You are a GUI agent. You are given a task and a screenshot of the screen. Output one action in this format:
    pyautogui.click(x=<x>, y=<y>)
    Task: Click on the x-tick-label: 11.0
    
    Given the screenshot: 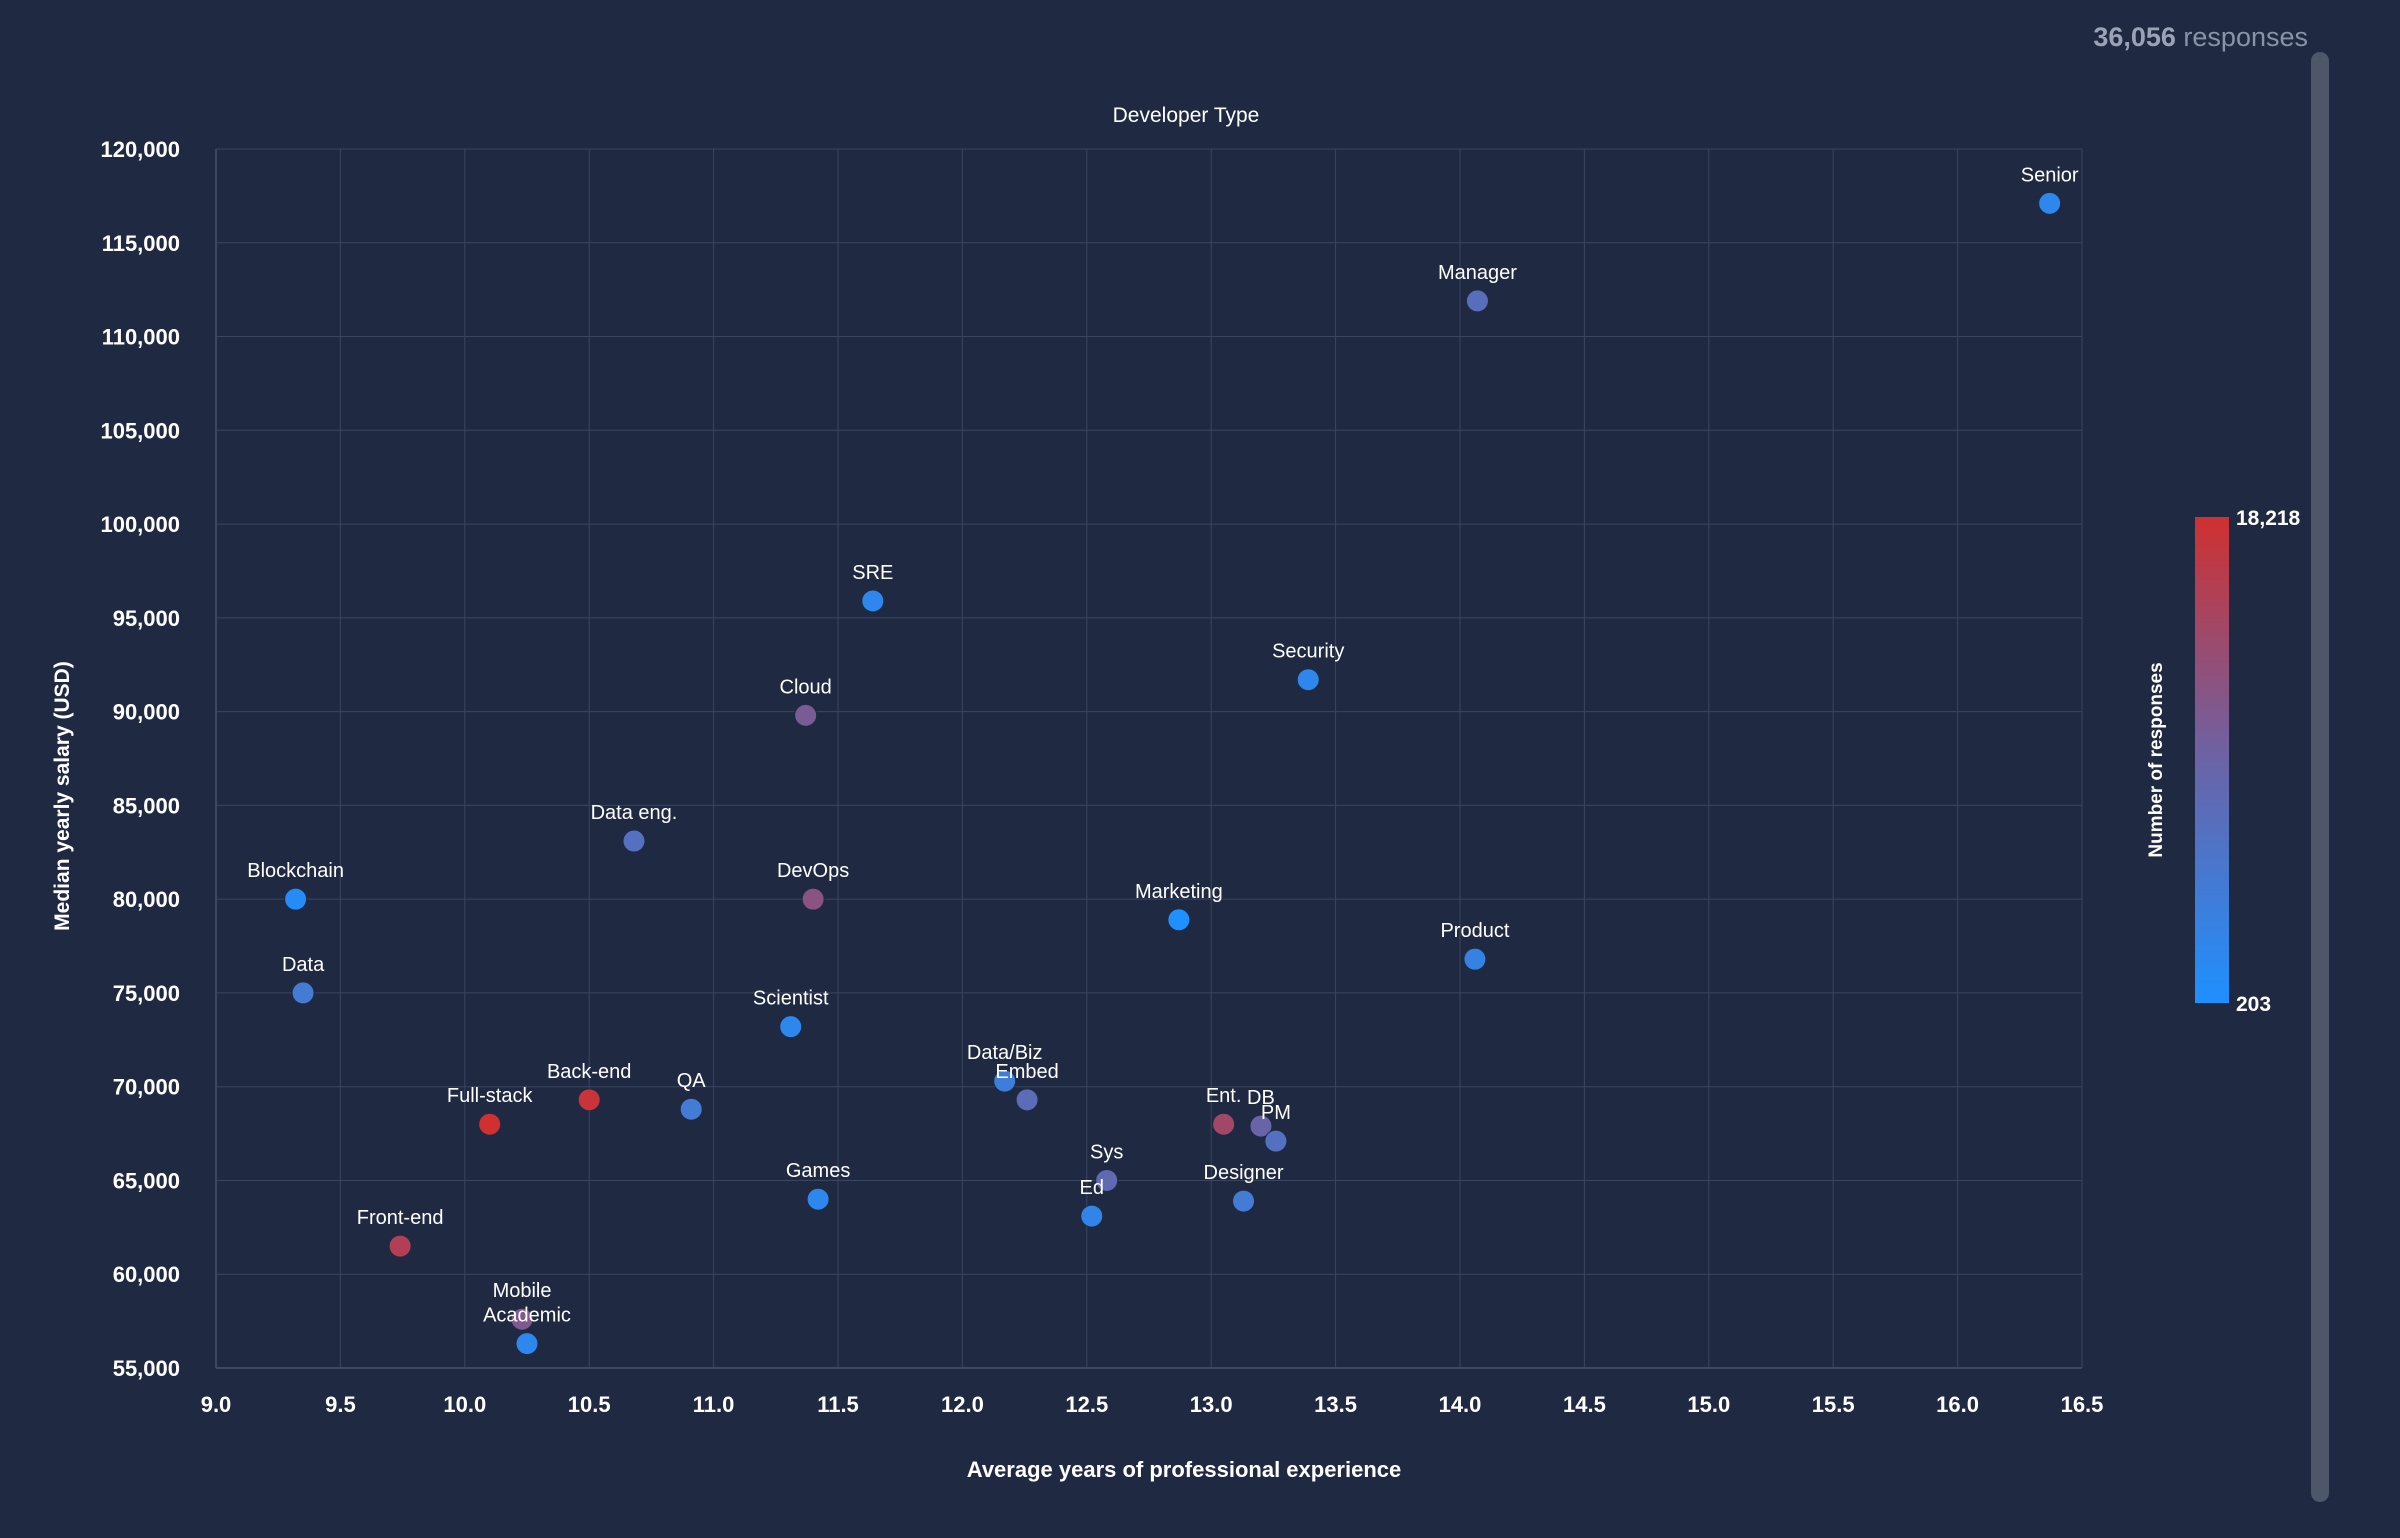 What is the action you would take?
    pyautogui.click(x=714, y=1404)
    